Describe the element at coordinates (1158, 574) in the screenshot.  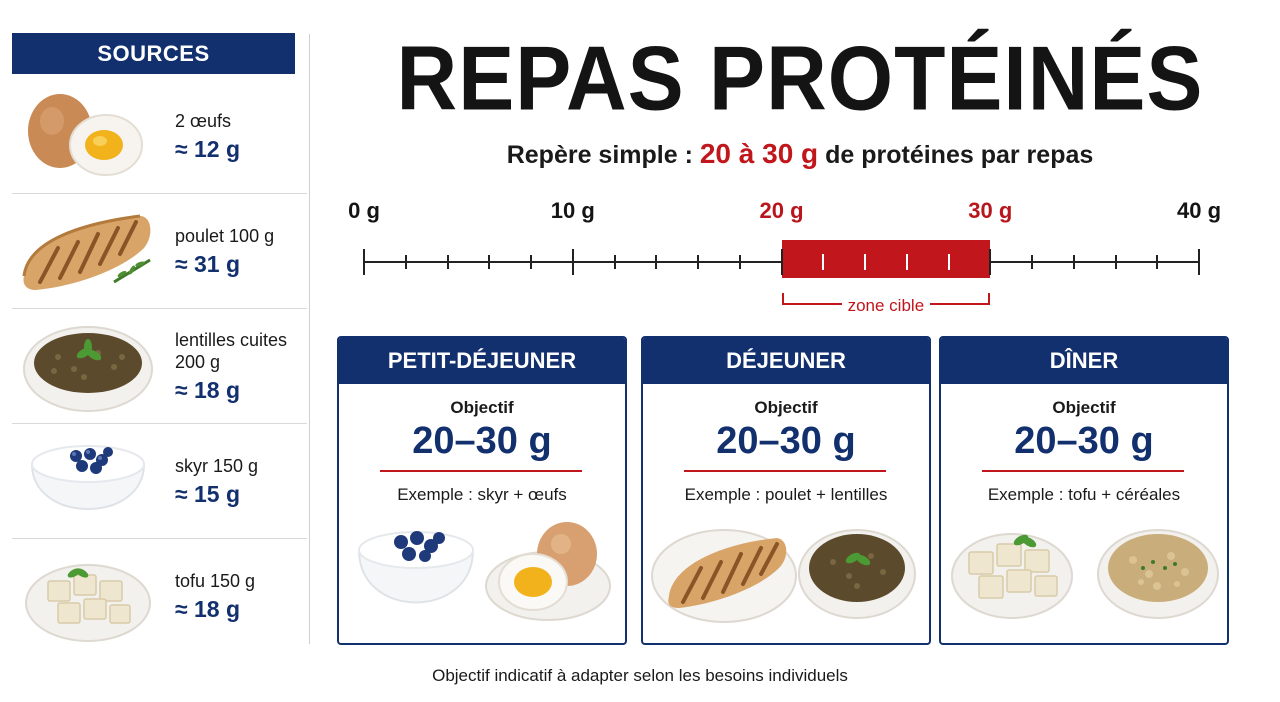
I see `cereal-bowl-icon` at that location.